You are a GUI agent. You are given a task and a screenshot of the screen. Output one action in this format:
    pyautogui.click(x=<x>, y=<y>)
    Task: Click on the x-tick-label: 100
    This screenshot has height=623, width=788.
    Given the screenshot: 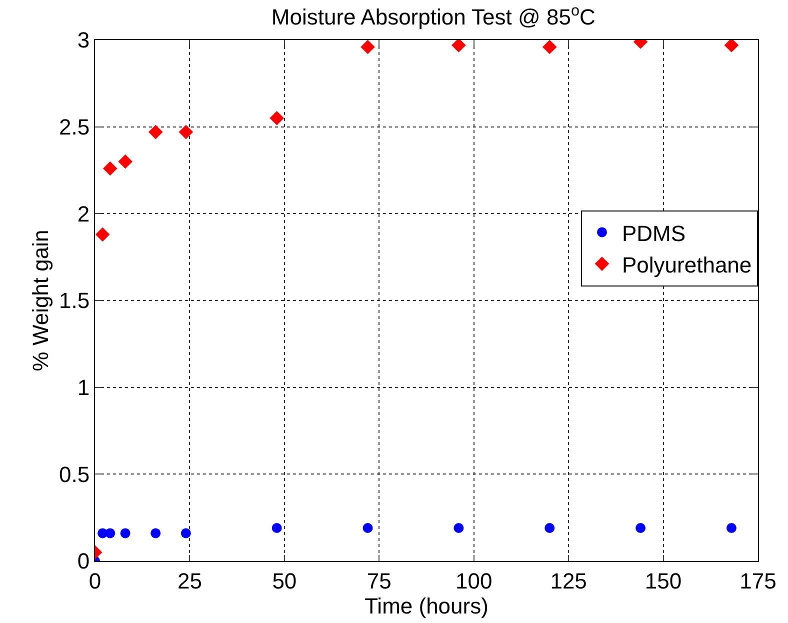 What is the action you would take?
    pyautogui.click(x=474, y=581)
    